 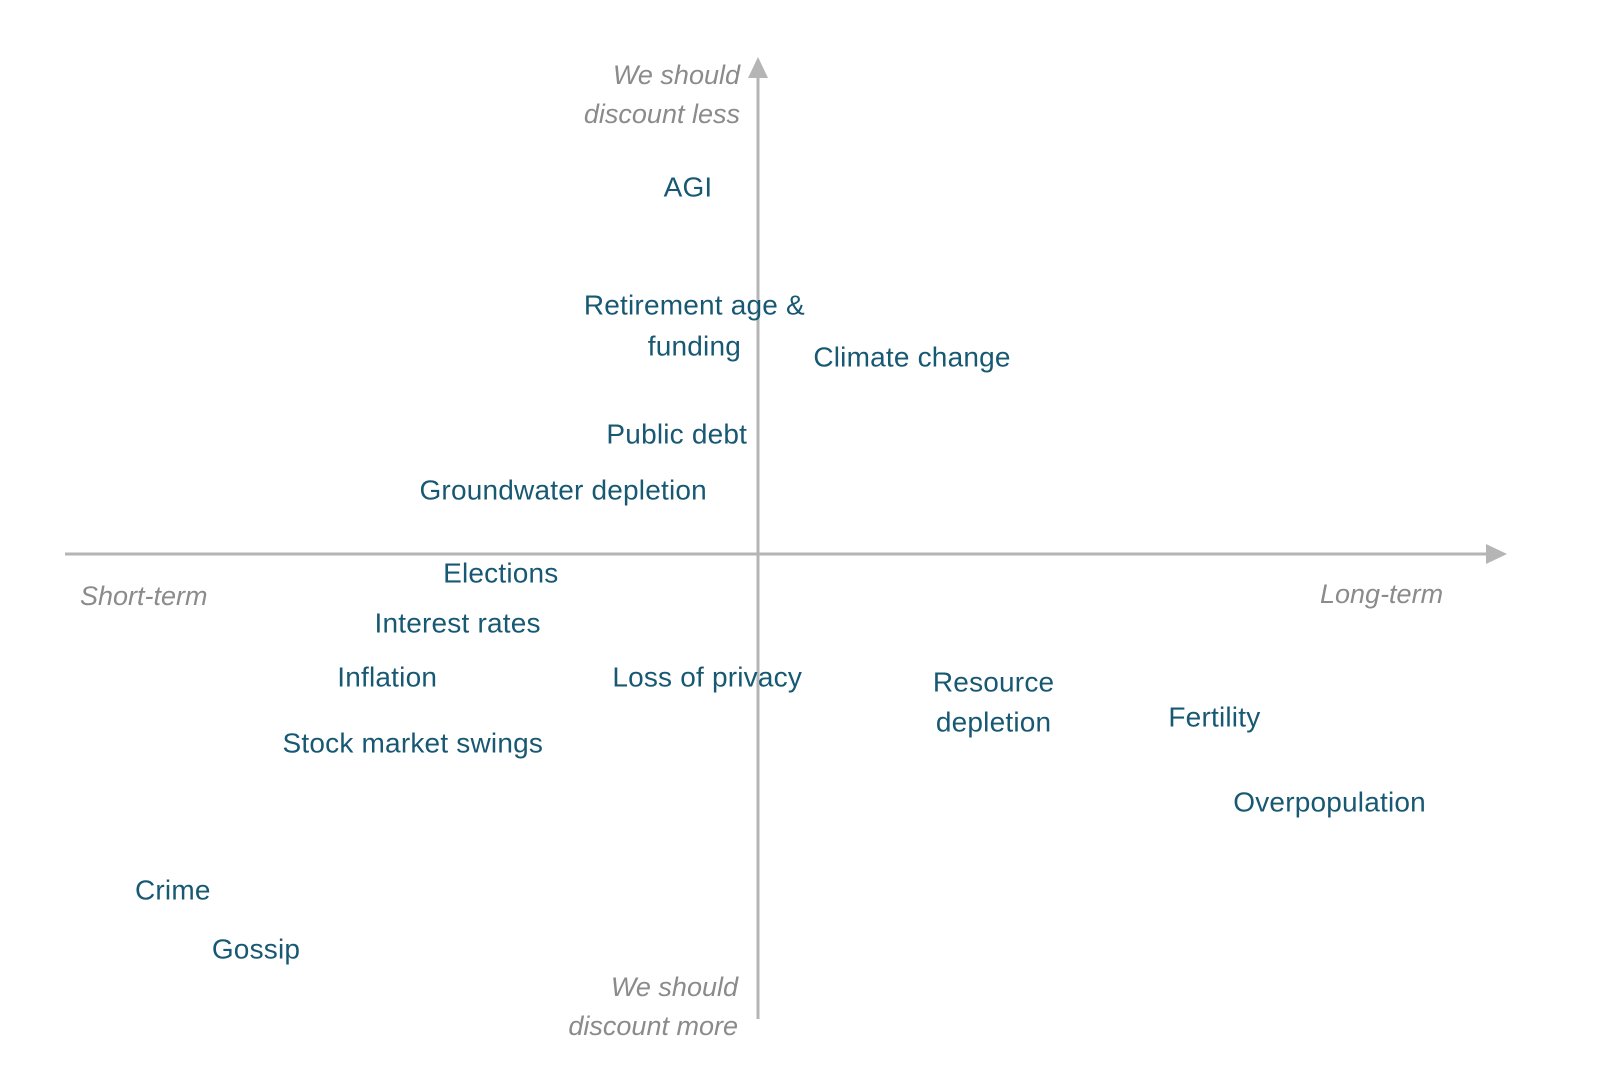 I want to click on y-axis-top-label: We should discount less, so click(x=661, y=95).